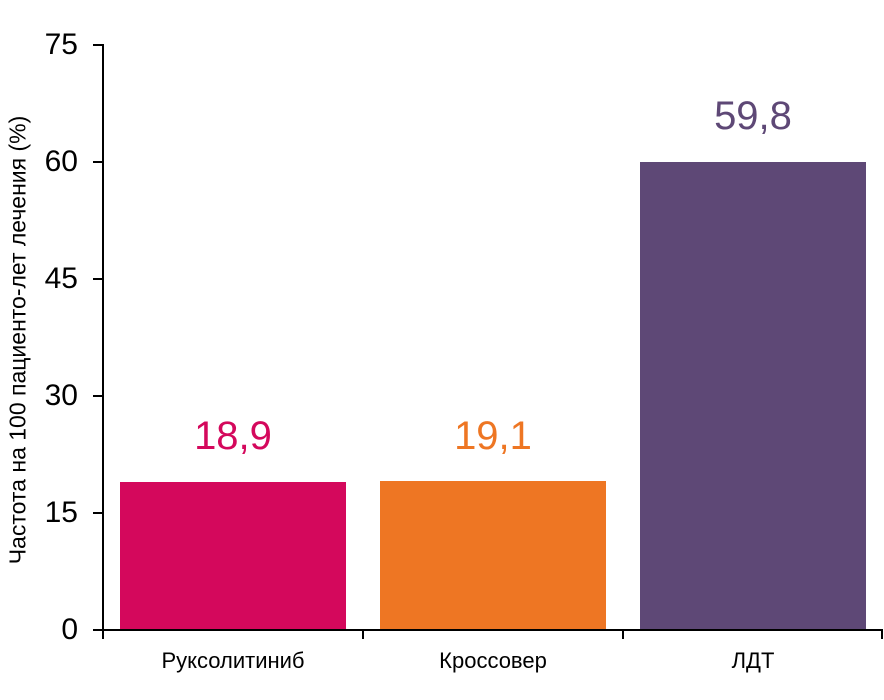 The height and width of the screenshot is (700, 884). What do you see at coordinates (233, 555) in the screenshot?
I see `bar-ruxolitinib` at bounding box center [233, 555].